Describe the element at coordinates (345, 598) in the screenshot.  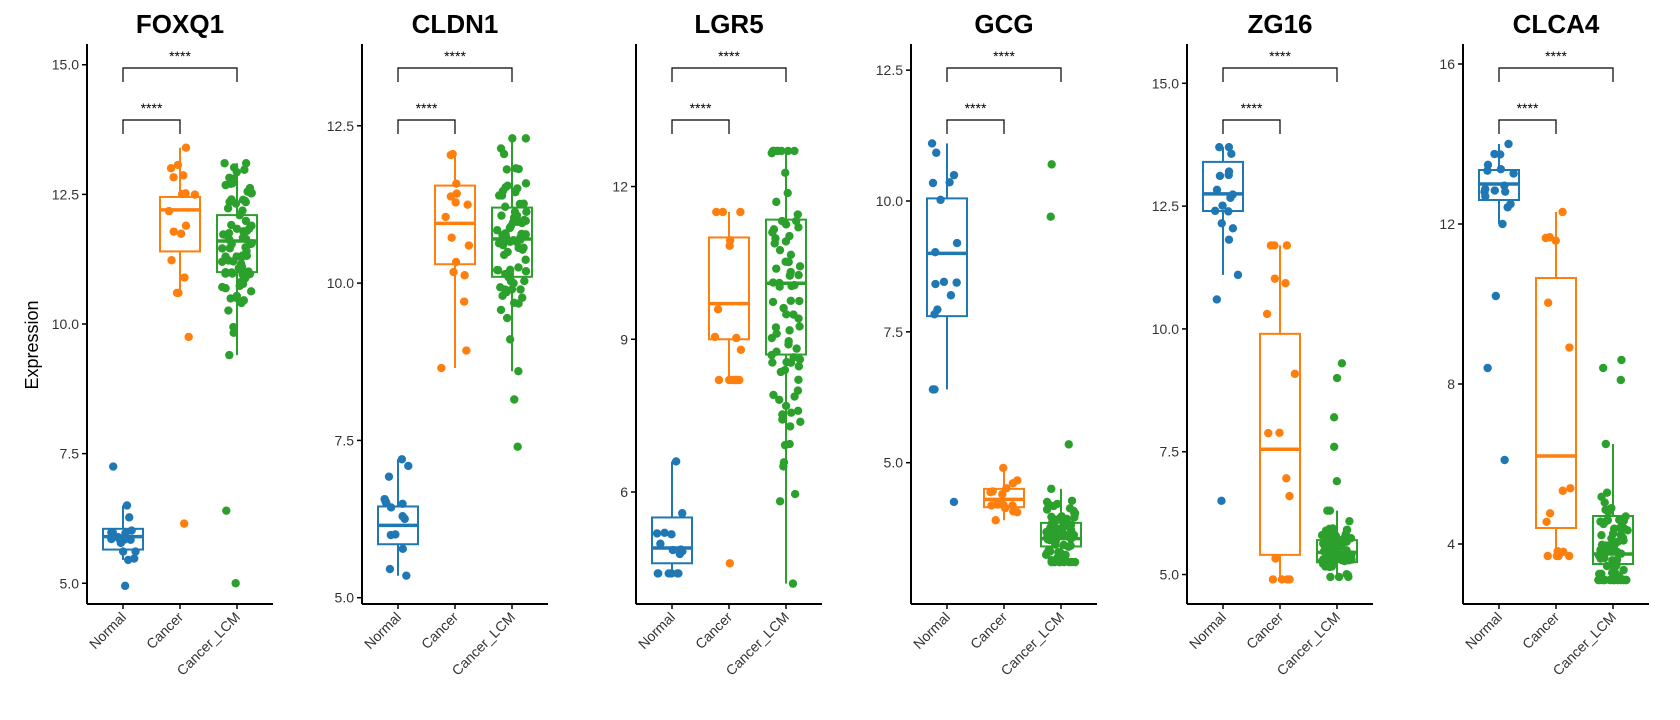
I see `y-tick-label: 5.0` at that location.